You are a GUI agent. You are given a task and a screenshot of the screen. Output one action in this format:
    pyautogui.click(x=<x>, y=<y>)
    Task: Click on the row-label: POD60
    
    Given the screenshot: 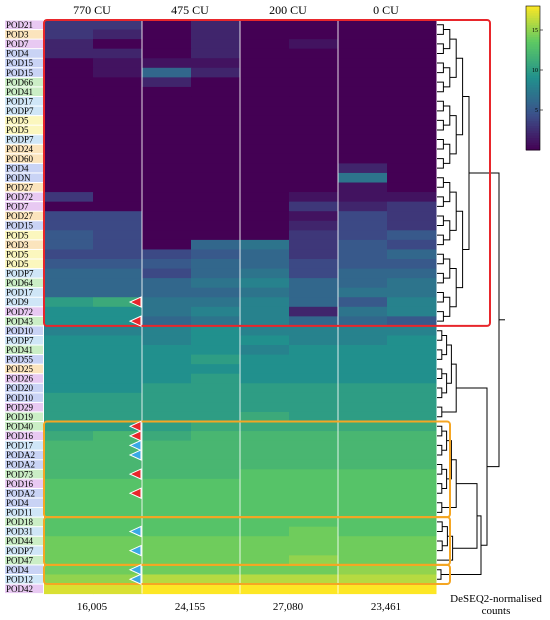 What is the action you would take?
    pyautogui.click(x=20, y=159)
    